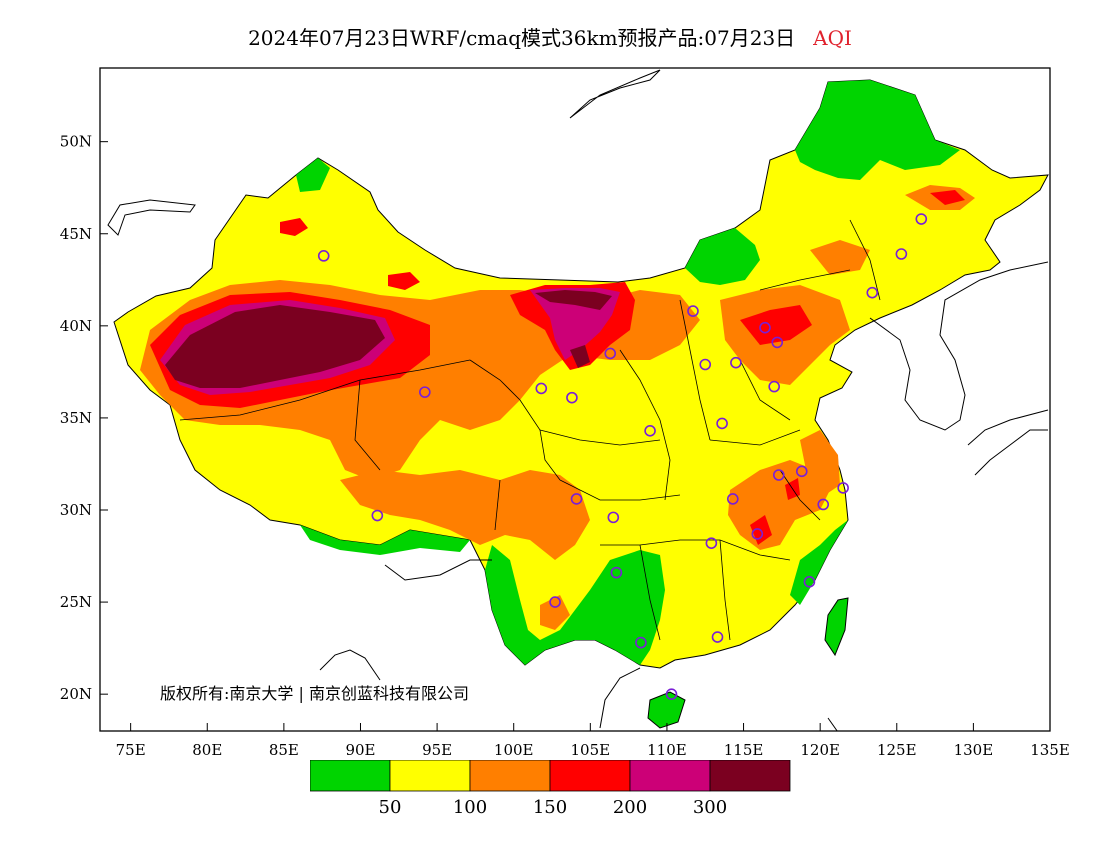 Image resolution: width=1100 pixels, height=850 pixels. What do you see at coordinates (974, 750) in the screenshot?
I see `lon-label: 130E` at bounding box center [974, 750].